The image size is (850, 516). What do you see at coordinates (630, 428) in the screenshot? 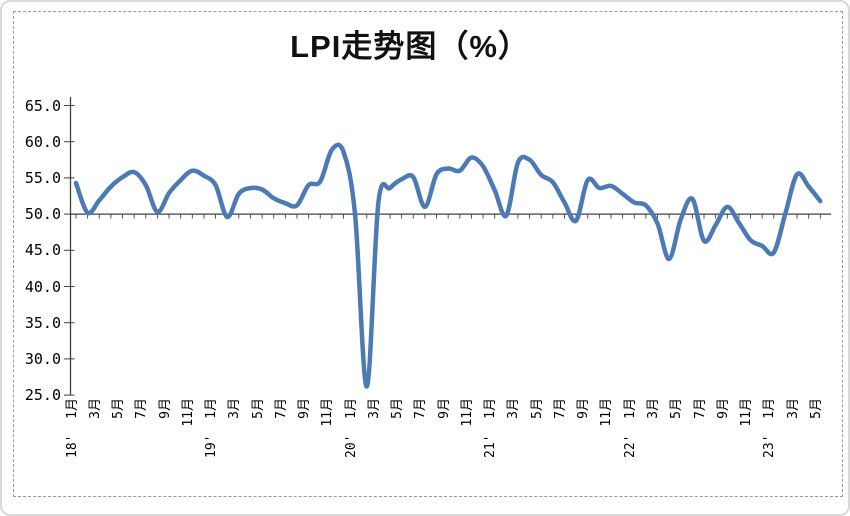
I see `x-axis-tick-label: 22' 1月` at bounding box center [630, 428].